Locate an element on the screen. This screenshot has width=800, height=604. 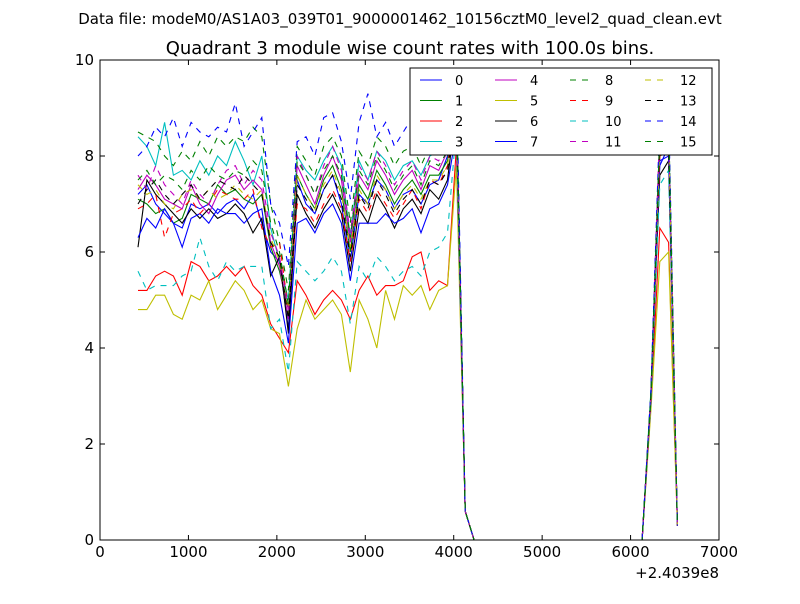
x-tick-label-1000: 1000 is located at coordinates (188, 552).